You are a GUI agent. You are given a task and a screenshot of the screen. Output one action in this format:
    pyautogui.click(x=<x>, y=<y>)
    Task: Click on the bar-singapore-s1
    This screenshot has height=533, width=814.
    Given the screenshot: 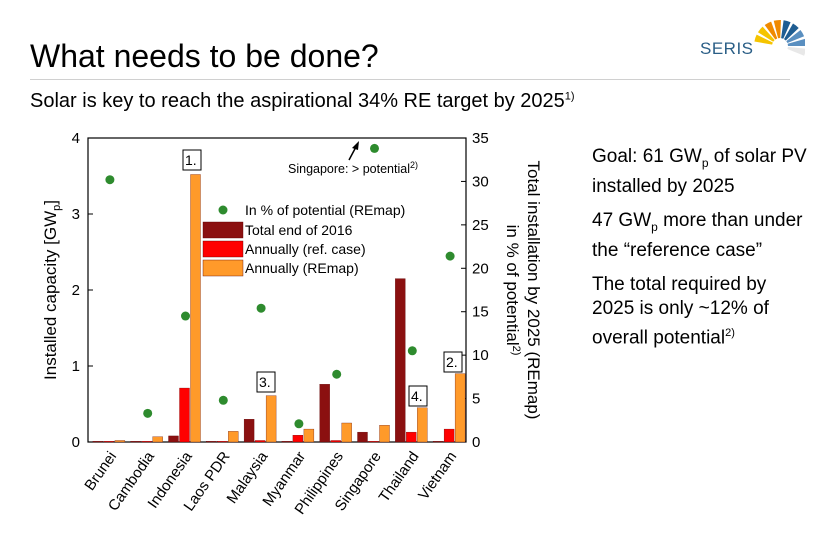 What is the action you would take?
    pyautogui.click(x=373, y=442)
    